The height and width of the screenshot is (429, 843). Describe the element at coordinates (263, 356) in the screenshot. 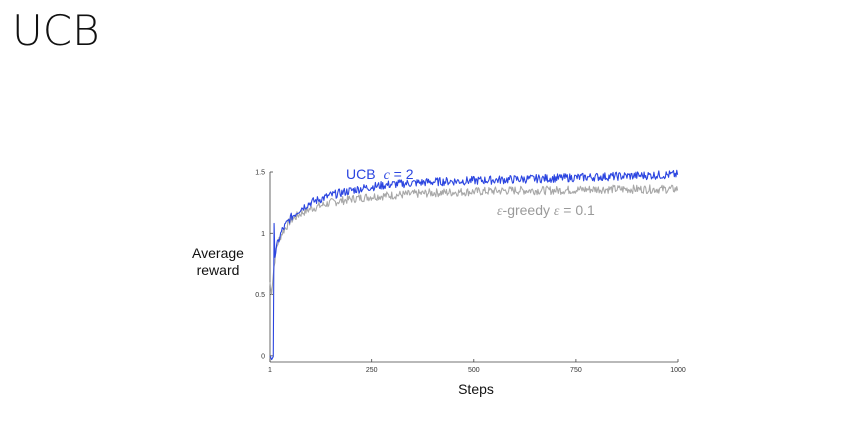

I see `y-tick-label: 0` at that location.